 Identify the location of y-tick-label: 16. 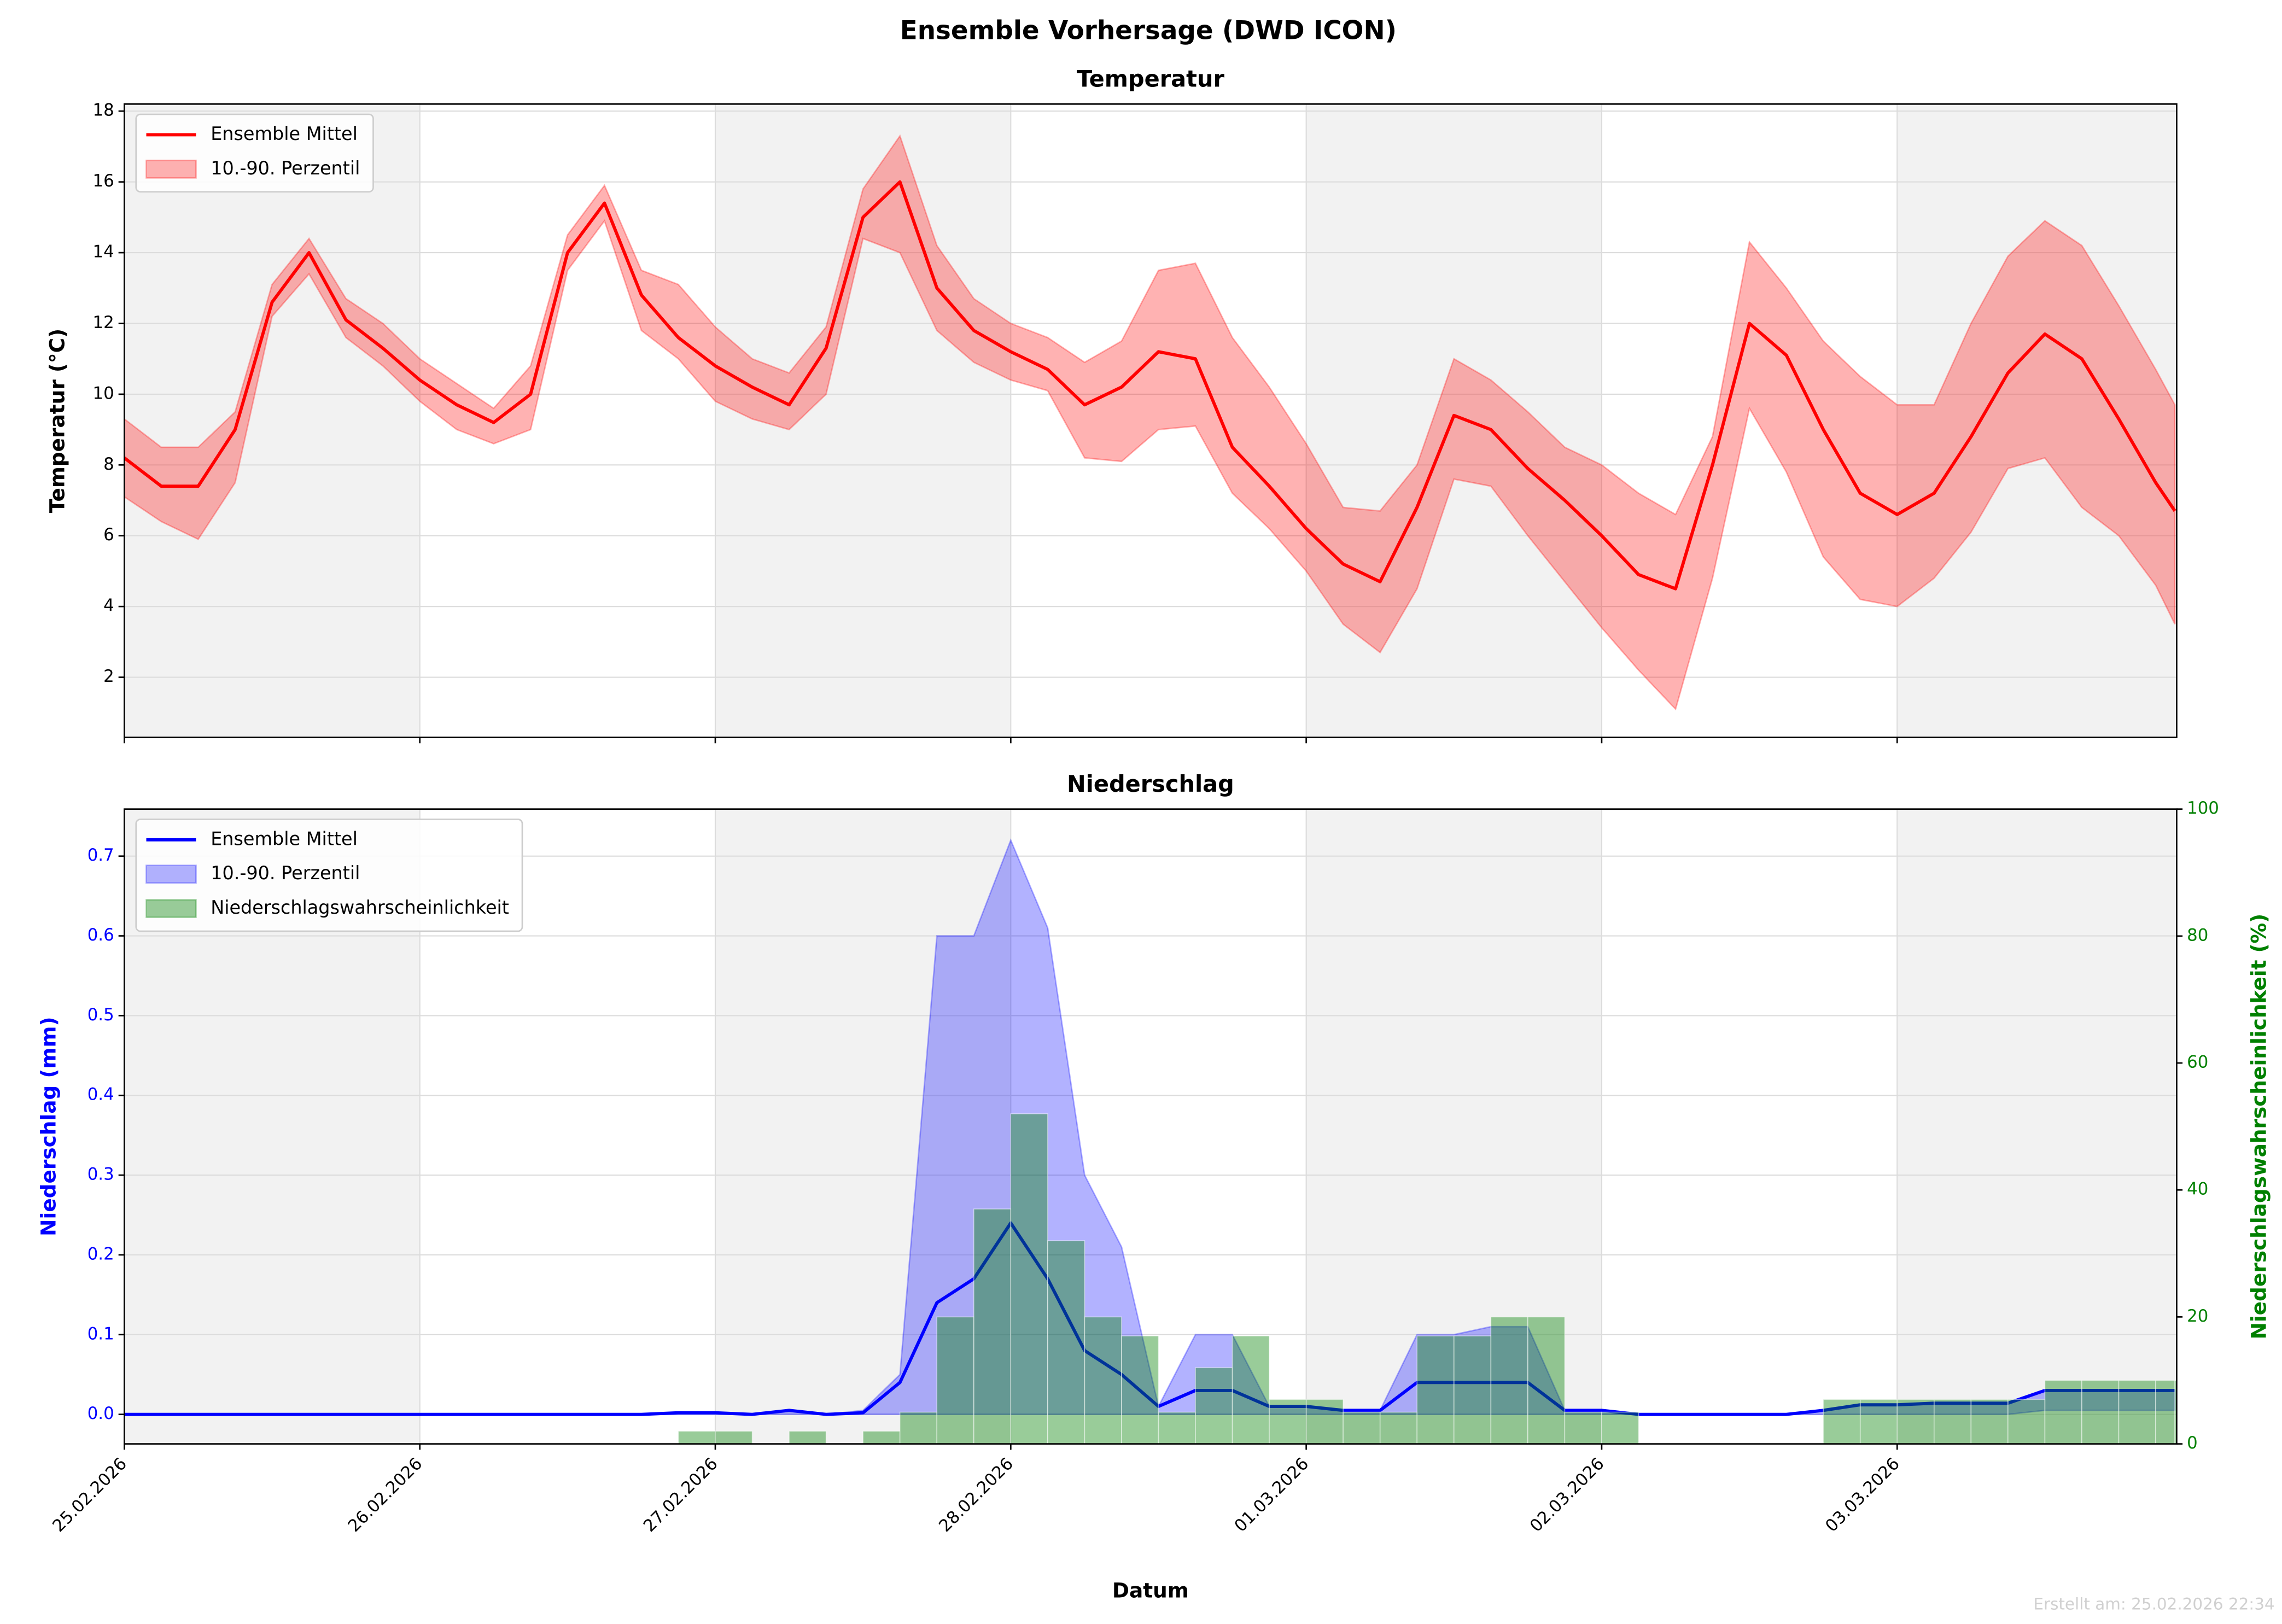
(104, 181).